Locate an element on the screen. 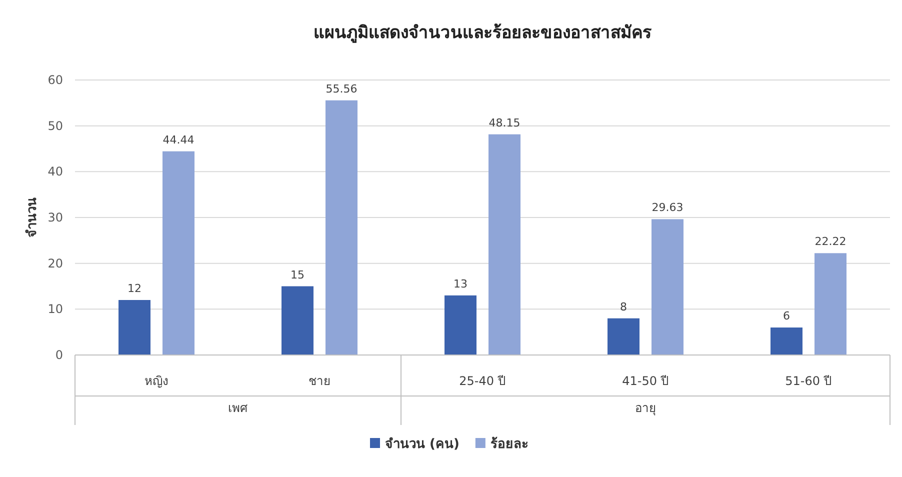 The width and height of the screenshot is (902, 477). legend-label: ร้อยละ is located at coordinates (509, 444).